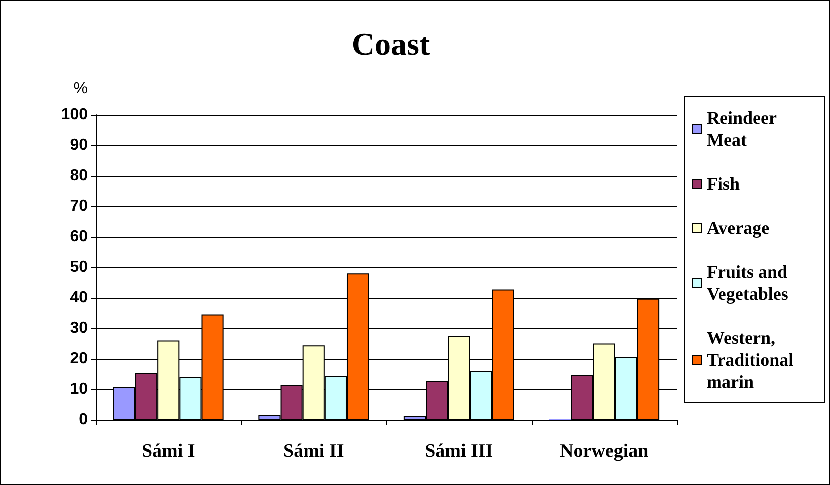 The height and width of the screenshot is (485, 830). I want to click on y-tick-label: 70, so click(79, 206).